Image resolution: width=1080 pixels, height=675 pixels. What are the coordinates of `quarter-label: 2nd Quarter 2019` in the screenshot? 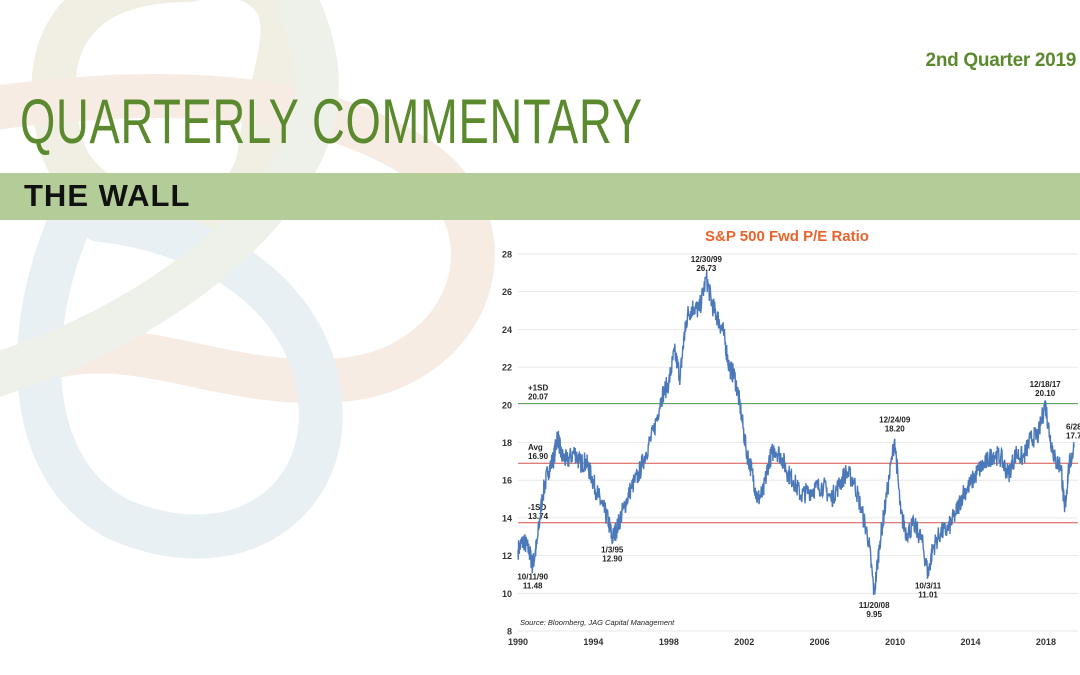 It's located at (1001, 60).